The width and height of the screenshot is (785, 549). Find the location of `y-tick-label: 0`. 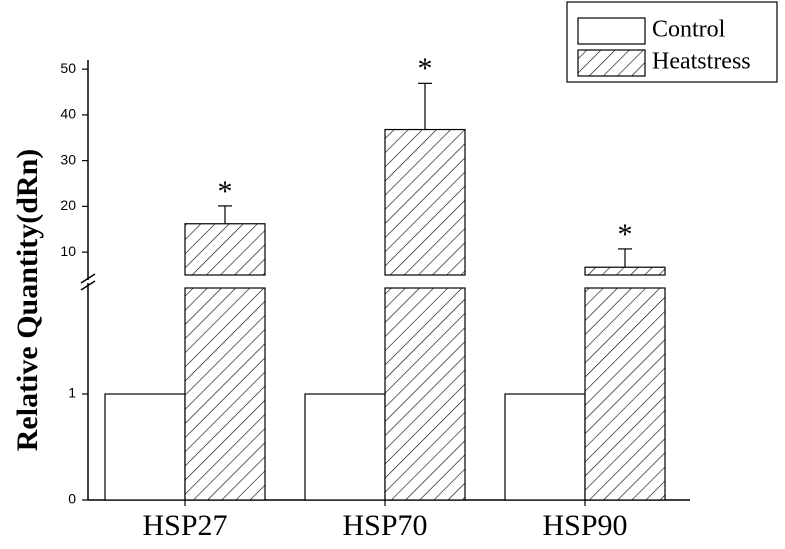

y-tick-label: 0 is located at coordinates (72, 499).